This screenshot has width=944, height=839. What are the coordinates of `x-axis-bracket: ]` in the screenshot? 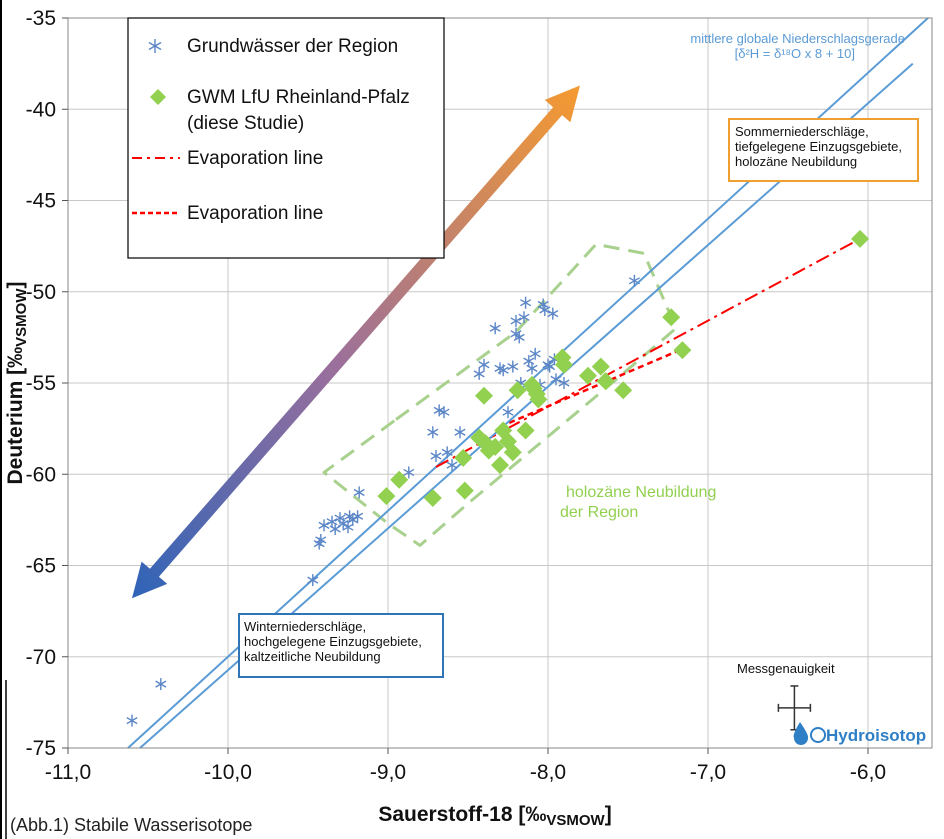 It's located at (608, 814).